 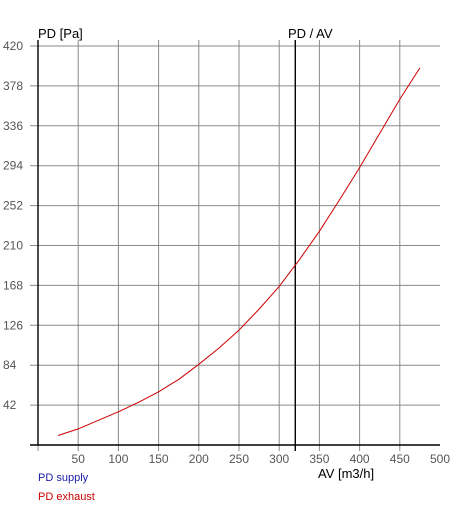 I want to click on y-tick-label-42: 42, so click(x=10, y=405).